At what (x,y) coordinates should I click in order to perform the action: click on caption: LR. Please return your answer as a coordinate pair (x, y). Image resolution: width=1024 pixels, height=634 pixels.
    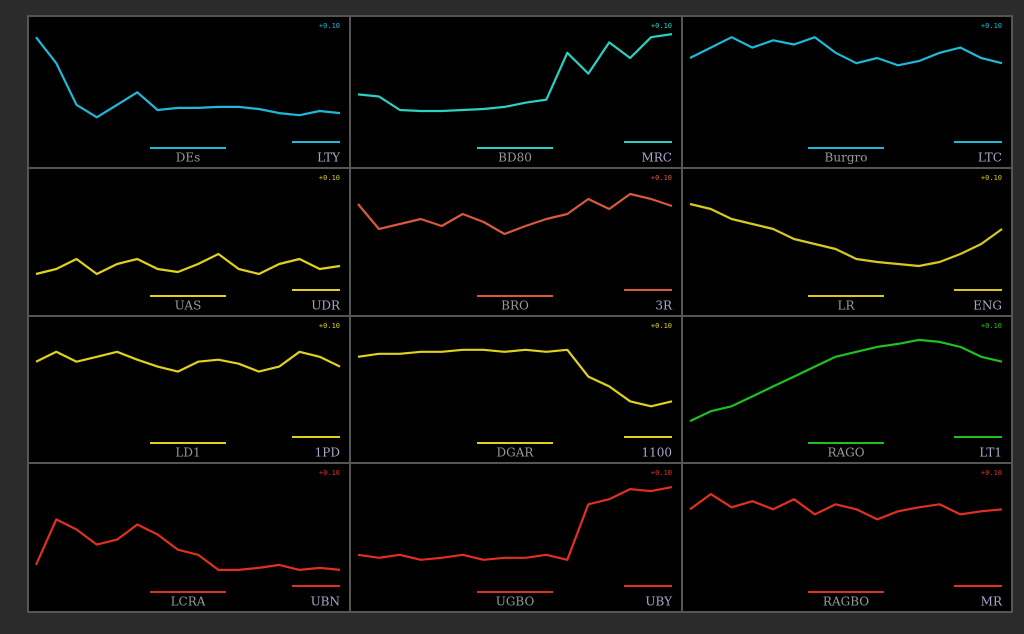
    Looking at the image, I should click on (846, 306).